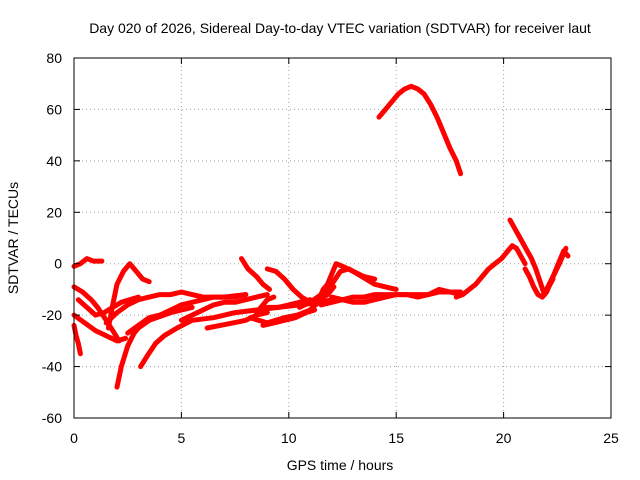  What do you see at coordinates (52, 315) in the screenshot?
I see `y-tick-label: -20` at bounding box center [52, 315].